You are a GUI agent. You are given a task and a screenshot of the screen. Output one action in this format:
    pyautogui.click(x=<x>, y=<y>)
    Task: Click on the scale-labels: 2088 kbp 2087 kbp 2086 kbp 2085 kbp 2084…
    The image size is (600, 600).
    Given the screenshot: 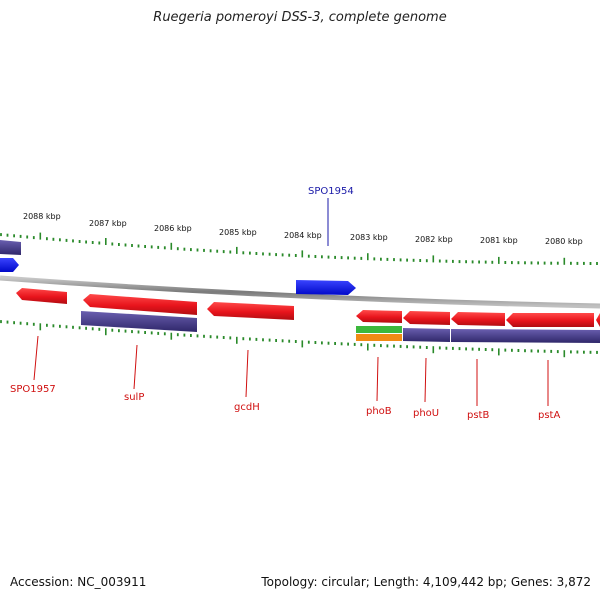 What is the action you would take?
    pyautogui.click(x=303, y=229)
    